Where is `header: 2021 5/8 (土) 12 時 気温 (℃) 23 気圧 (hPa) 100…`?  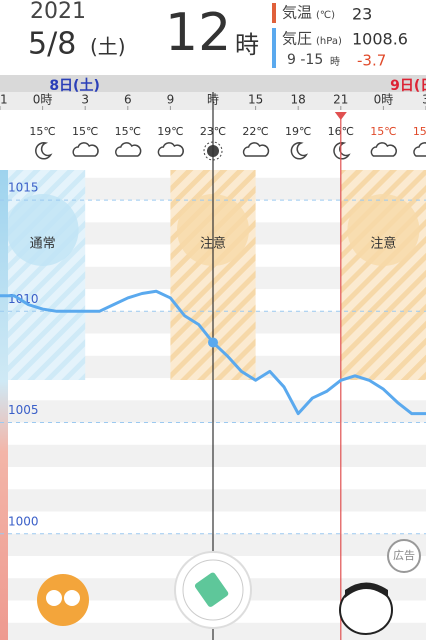 header: 2021 5/8 (土) 12 時 気温 (℃) 23 気圧 (hPa) 100… is located at coordinates (213, 37).